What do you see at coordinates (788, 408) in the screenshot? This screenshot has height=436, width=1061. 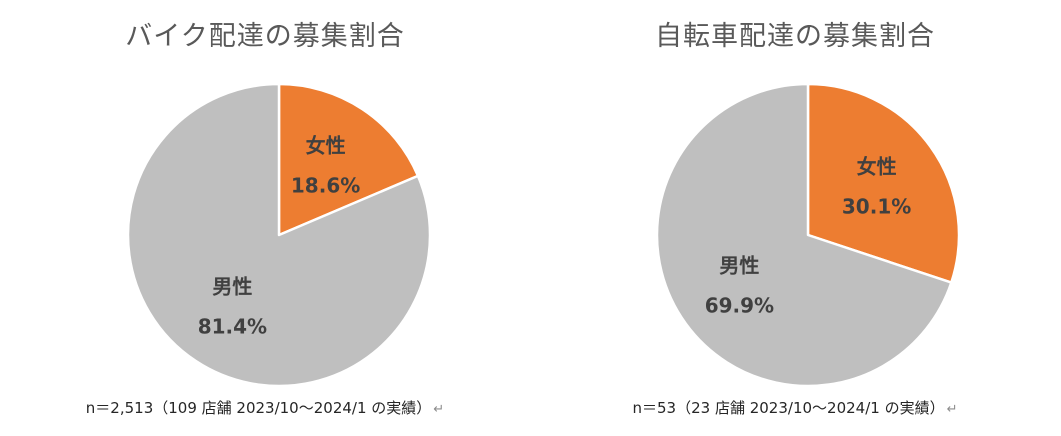 I see `sample-size-text: n＝53（23 店舗 2023/10～2024/1 の実績）` at bounding box center [788, 408].